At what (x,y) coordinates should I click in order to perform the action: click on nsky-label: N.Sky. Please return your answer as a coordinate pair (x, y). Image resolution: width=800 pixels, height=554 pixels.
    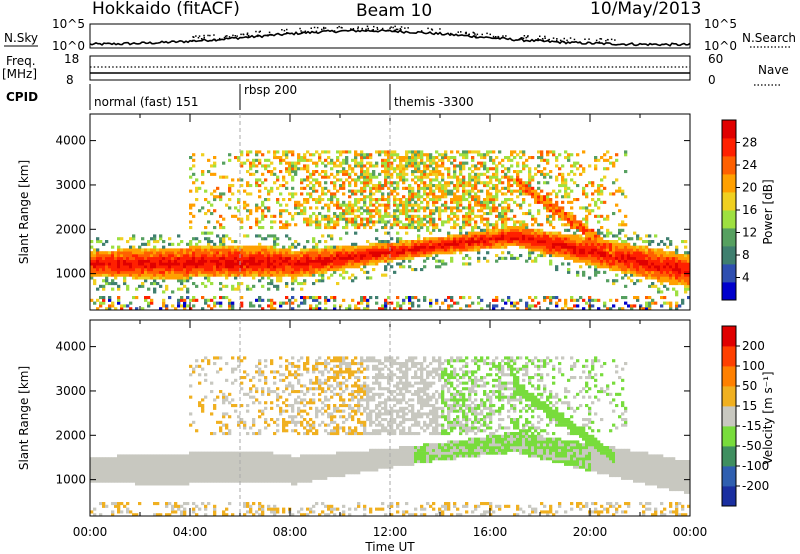
    Looking at the image, I should click on (21, 38).